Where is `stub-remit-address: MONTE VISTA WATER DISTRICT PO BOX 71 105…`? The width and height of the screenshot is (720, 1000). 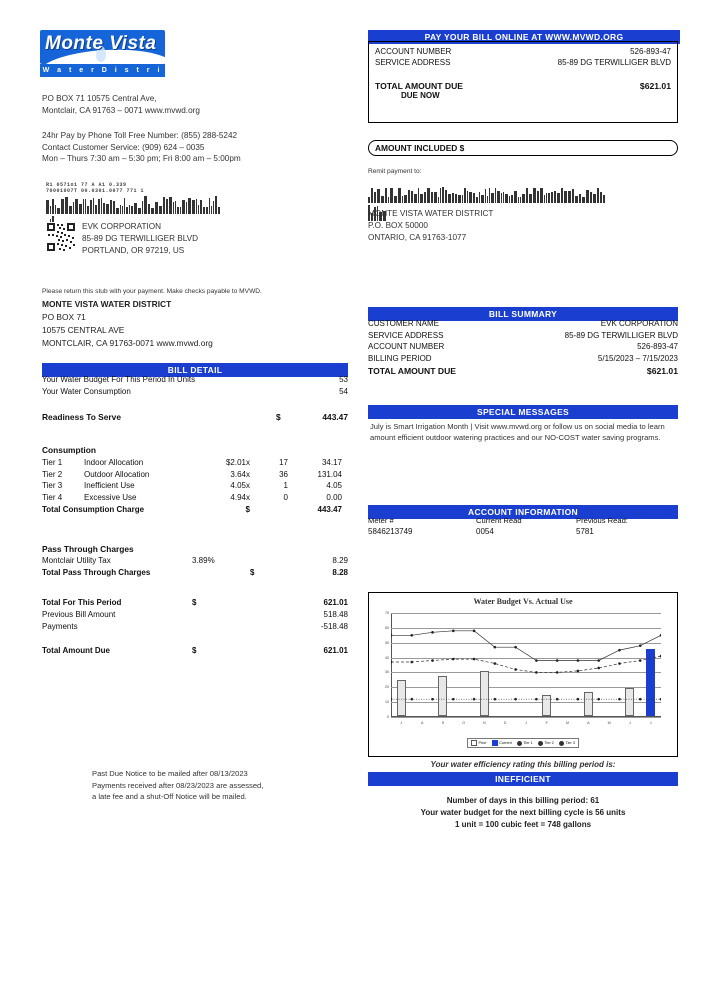 stub-remit-address: MONTE VISTA WATER DISTRICT PO BOX 71 105… is located at coordinates (127, 324).